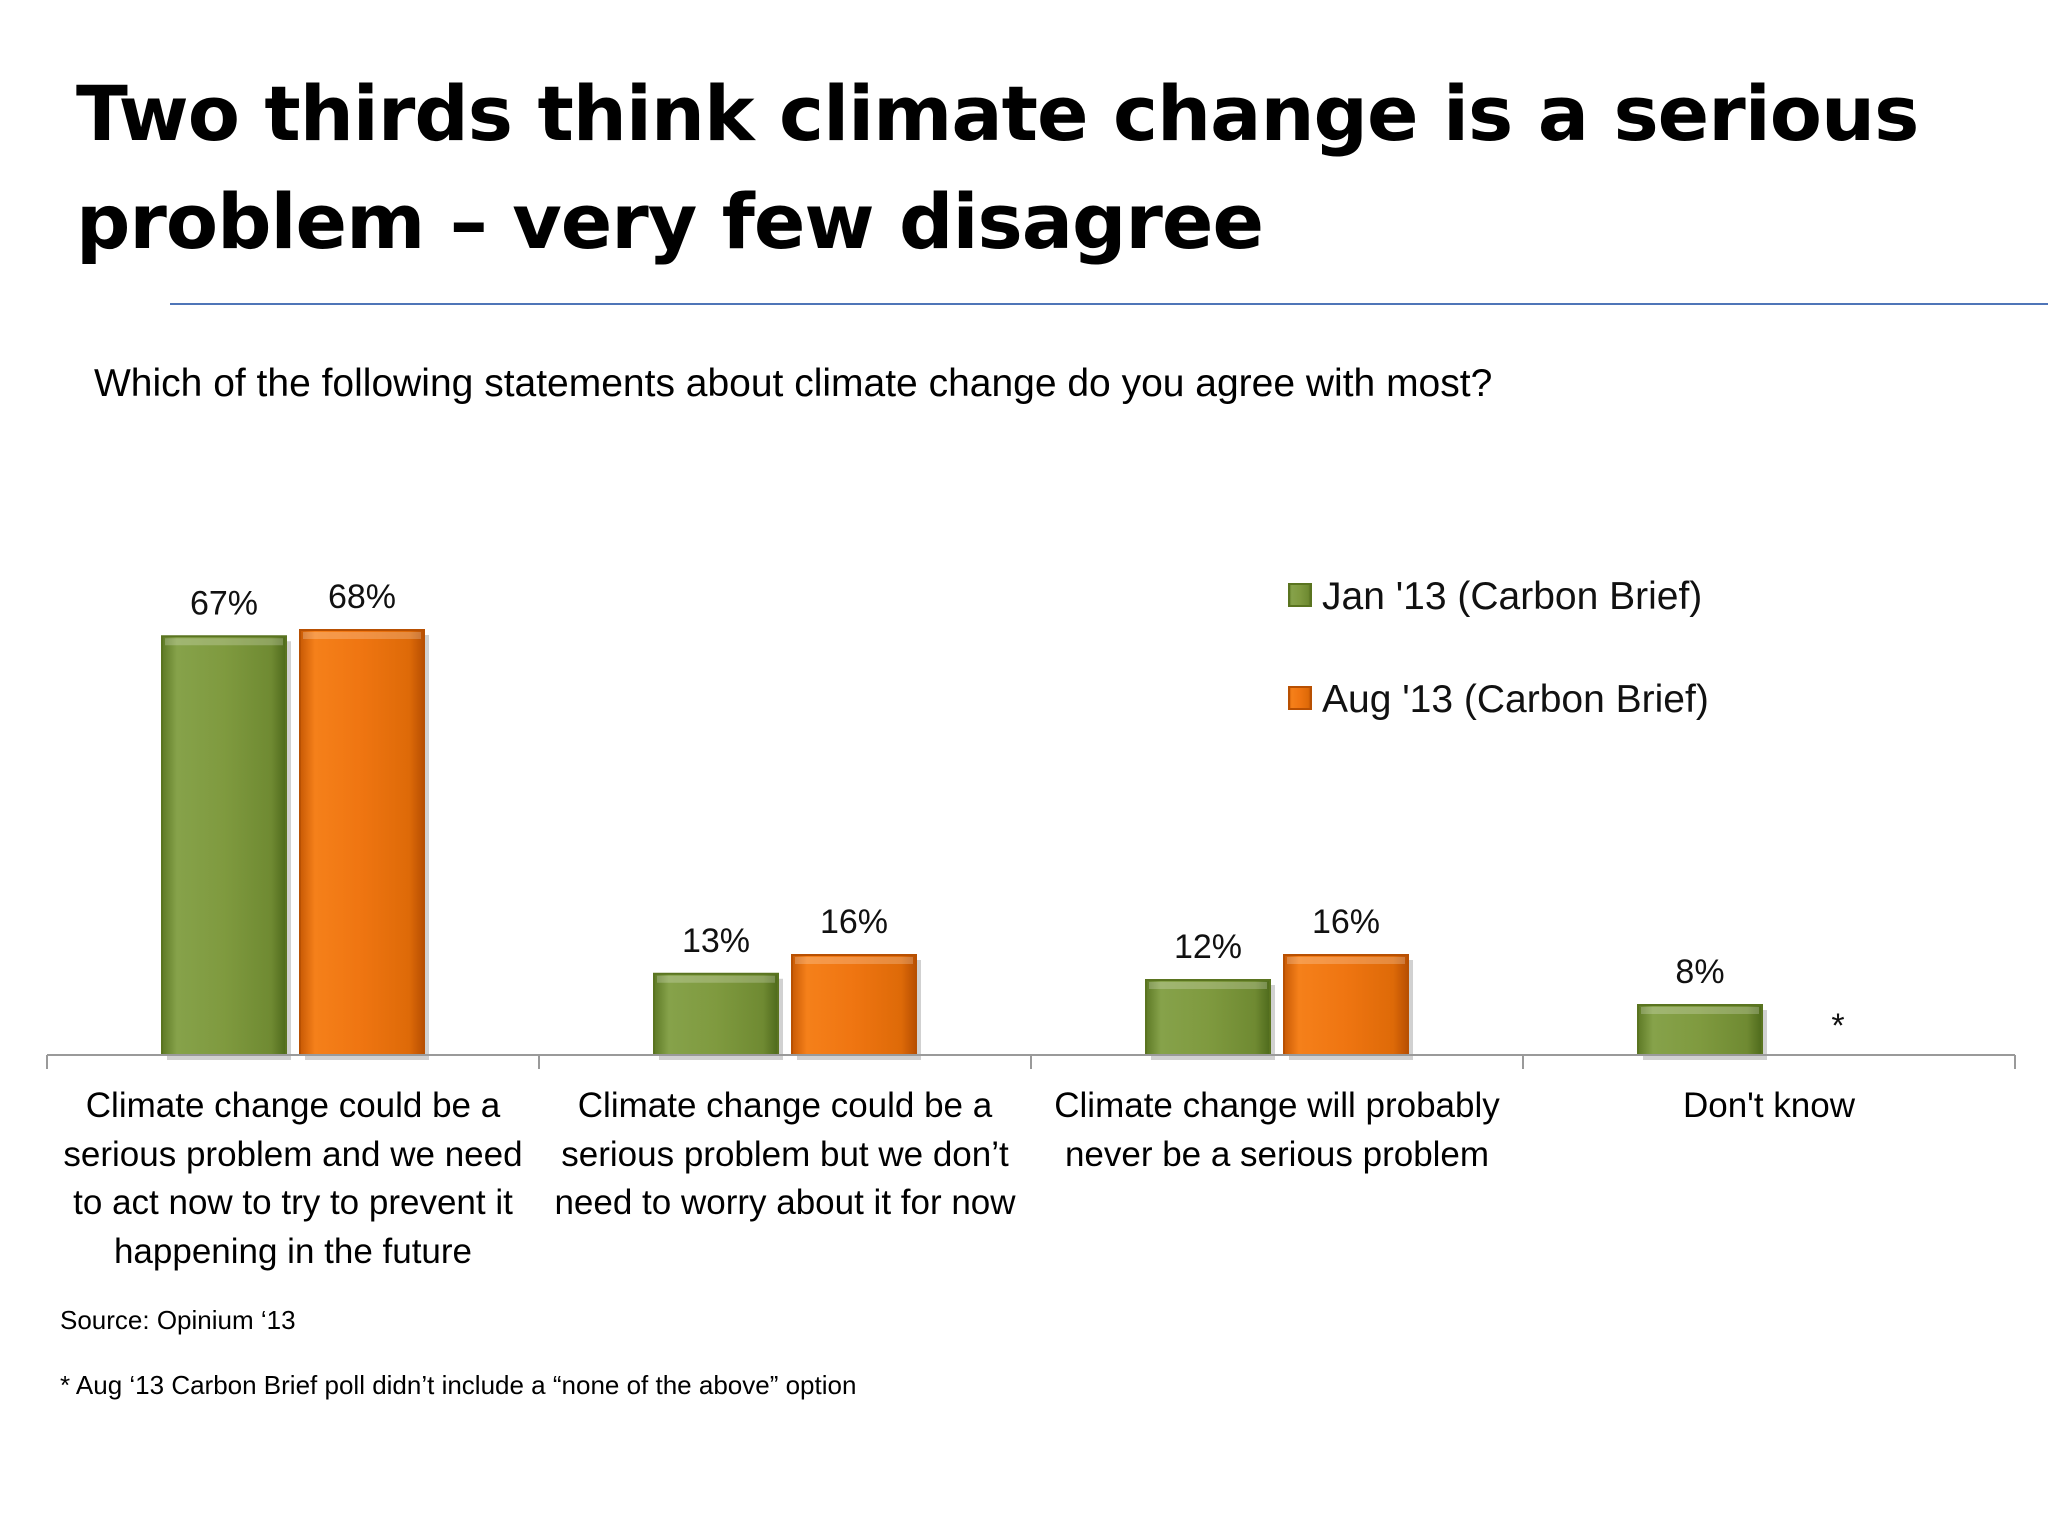  Describe the element at coordinates (1208, 947) in the screenshot. I see `data-label: 12%` at that location.